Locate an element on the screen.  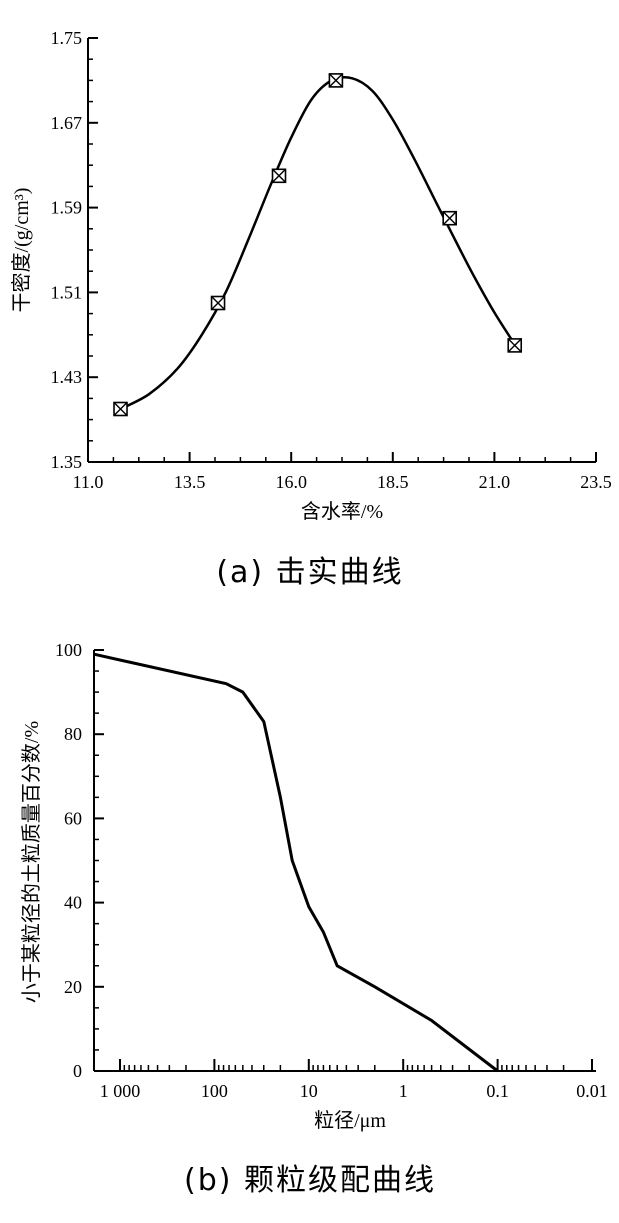
y-tick-label: 1.43 is located at coordinates (67, 377).